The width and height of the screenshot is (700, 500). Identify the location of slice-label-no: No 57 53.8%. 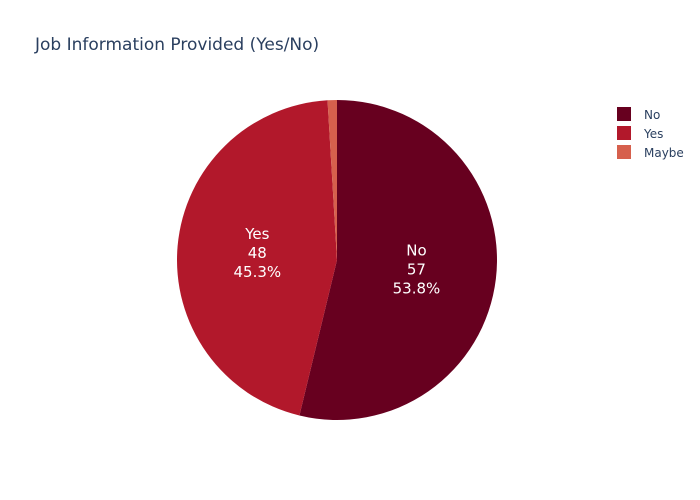
(417, 269).